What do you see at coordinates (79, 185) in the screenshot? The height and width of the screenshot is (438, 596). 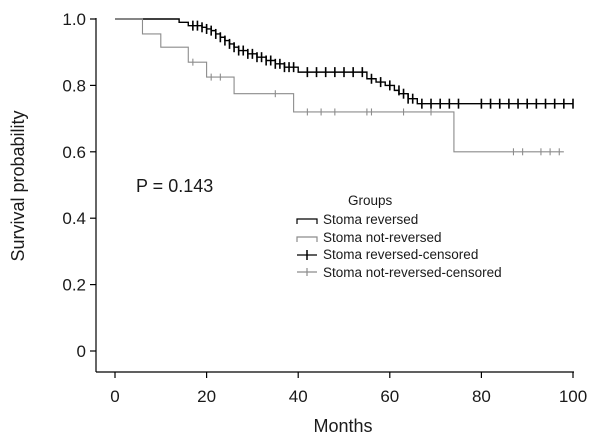 I see `y-axis-ticks: 0 0.2 0.4 0.6 0.8 1.0` at bounding box center [79, 185].